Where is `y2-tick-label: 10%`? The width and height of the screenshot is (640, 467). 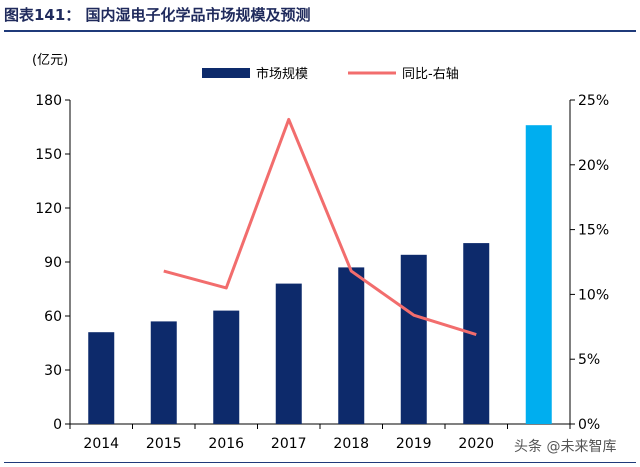
y2-tick-label: 10% is located at coordinates (593, 295).